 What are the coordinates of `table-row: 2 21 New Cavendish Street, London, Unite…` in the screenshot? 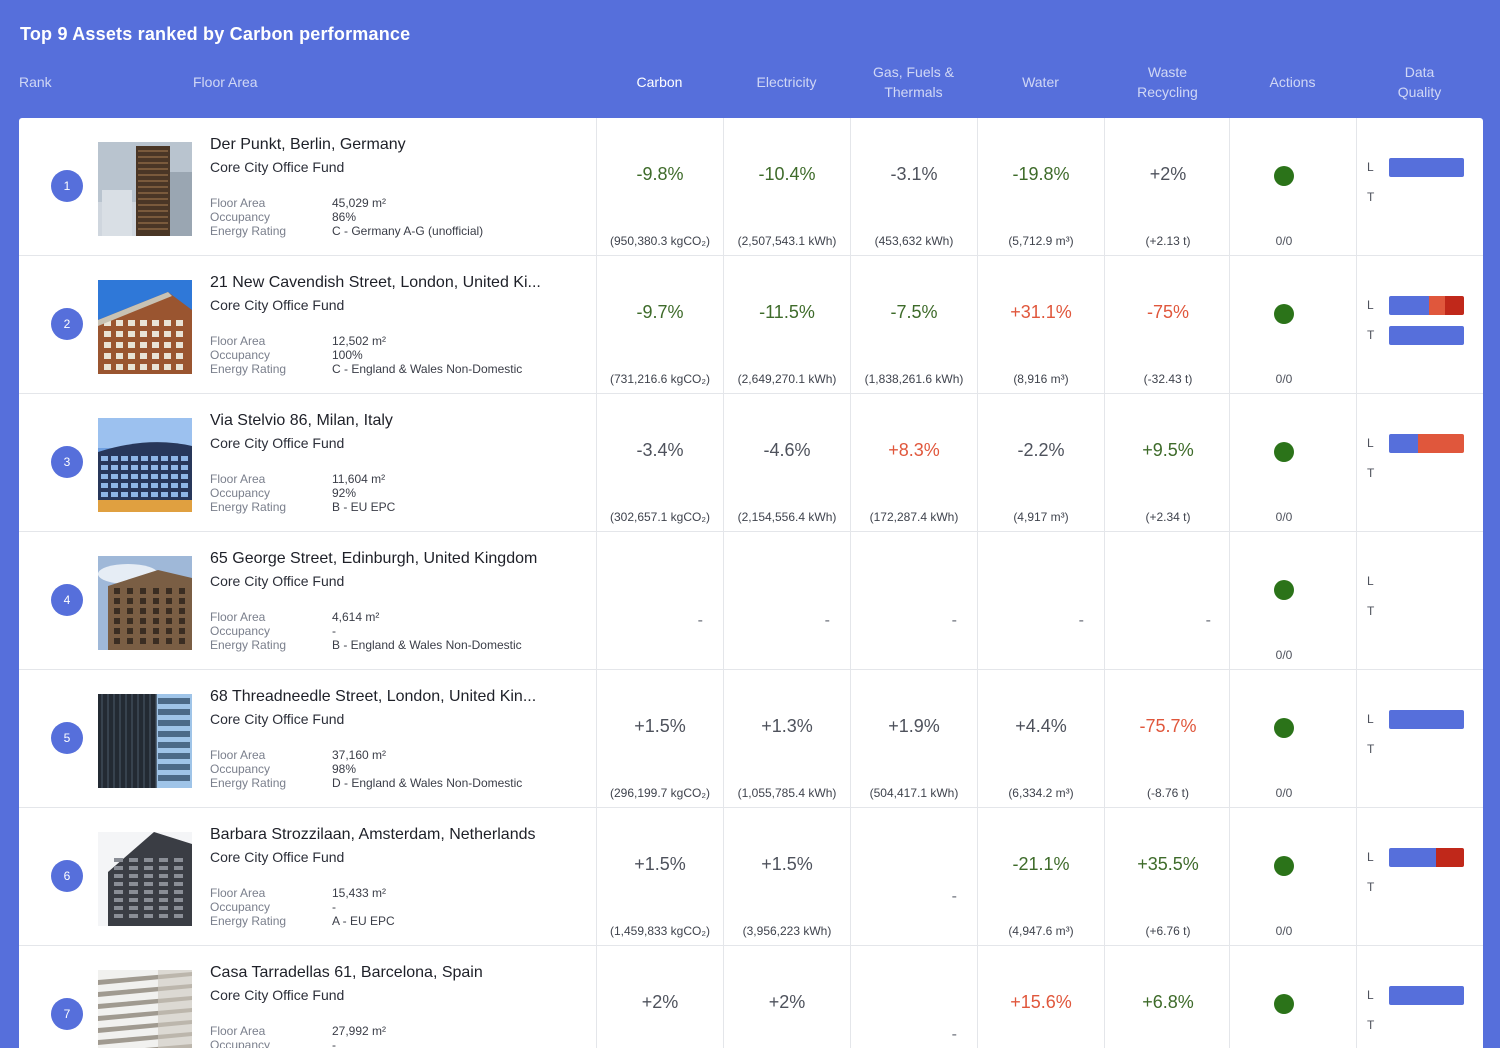 It's located at (751, 325).